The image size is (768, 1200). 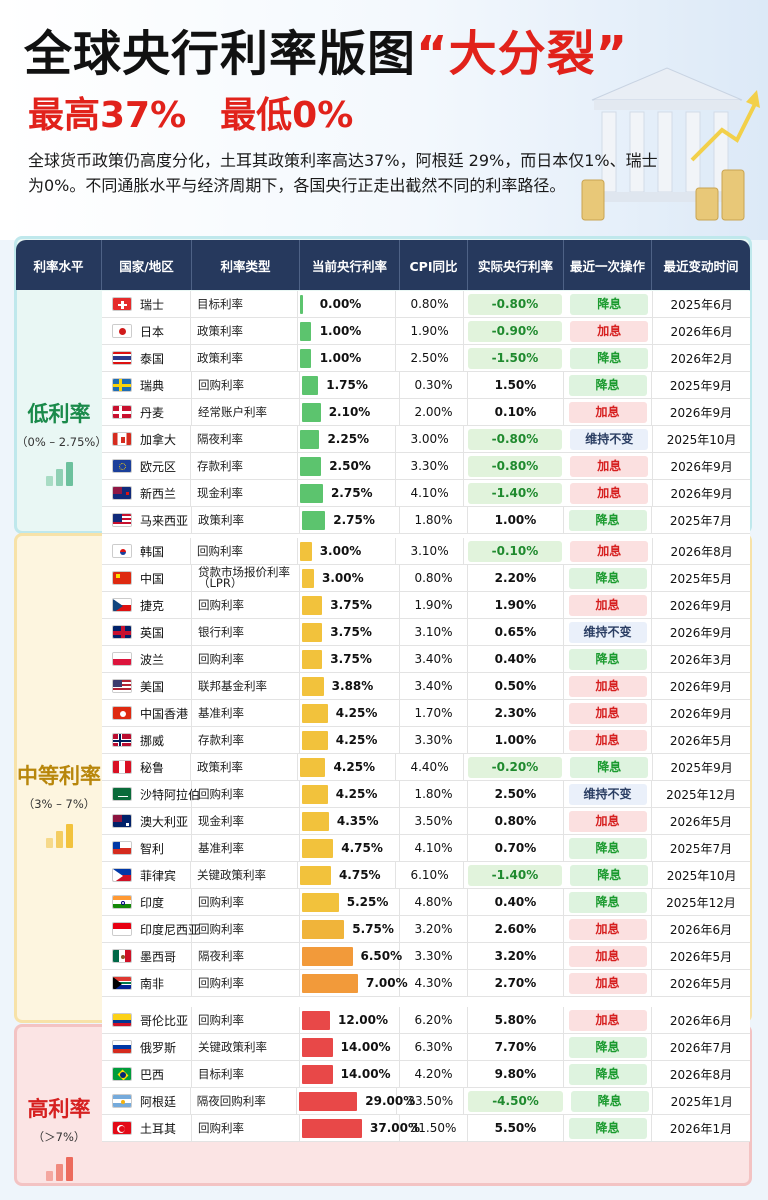 What do you see at coordinates (430, 767) in the screenshot?
I see `cpi-value: 4.40%` at bounding box center [430, 767].